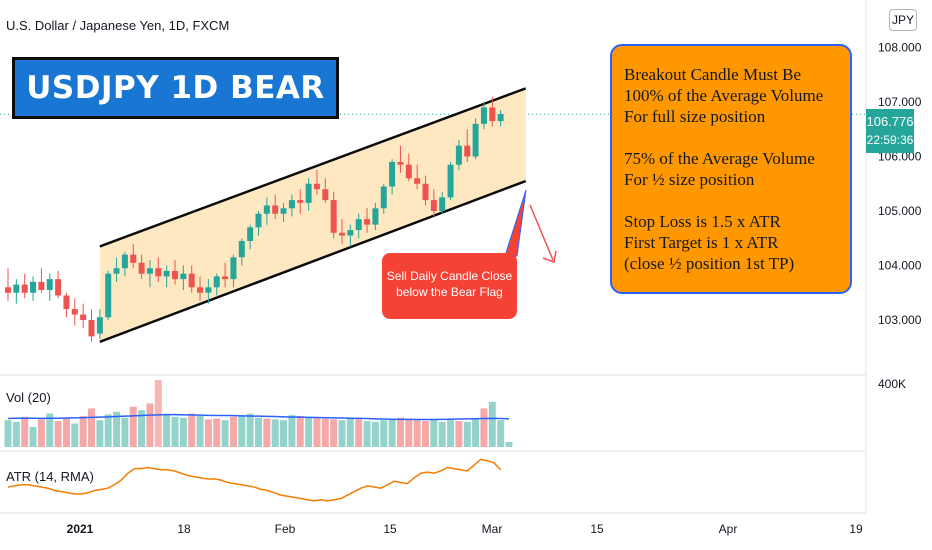  What do you see at coordinates (900, 320) in the screenshot?
I see `y-tick-label: 103.000` at bounding box center [900, 320].